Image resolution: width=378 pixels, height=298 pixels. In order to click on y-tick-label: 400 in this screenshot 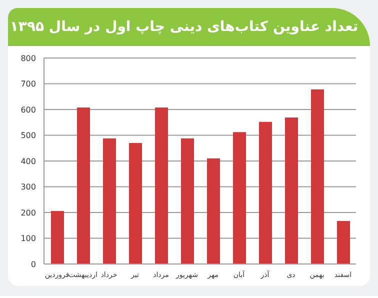, I will do `click(28, 161)`.